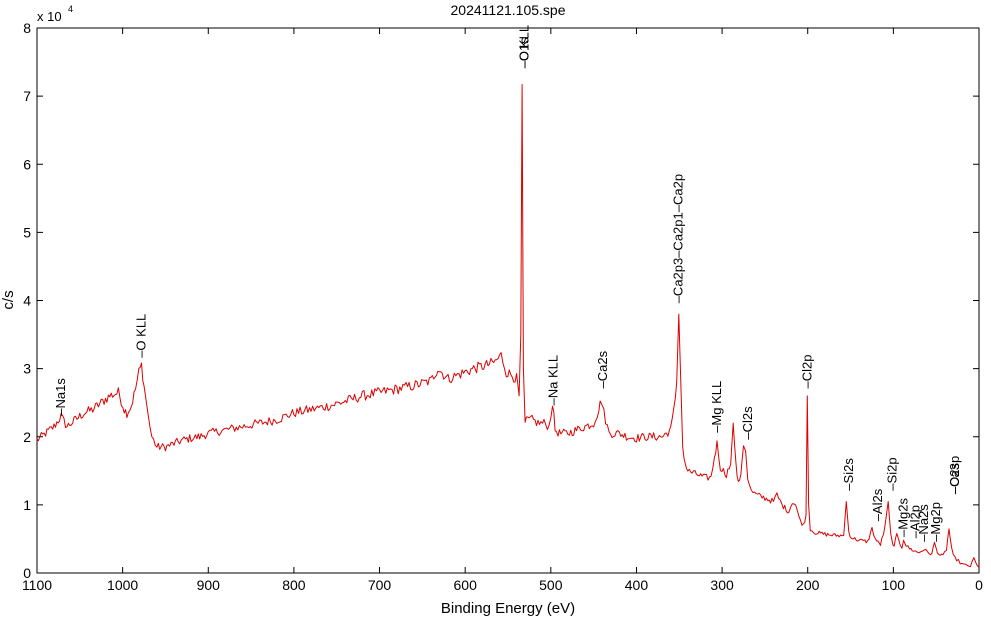 Image resolution: width=991 pixels, height=626 pixels. Describe the element at coordinates (49, 16) in the screenshot. I see `y-multiplier-label: x 10` at that location.